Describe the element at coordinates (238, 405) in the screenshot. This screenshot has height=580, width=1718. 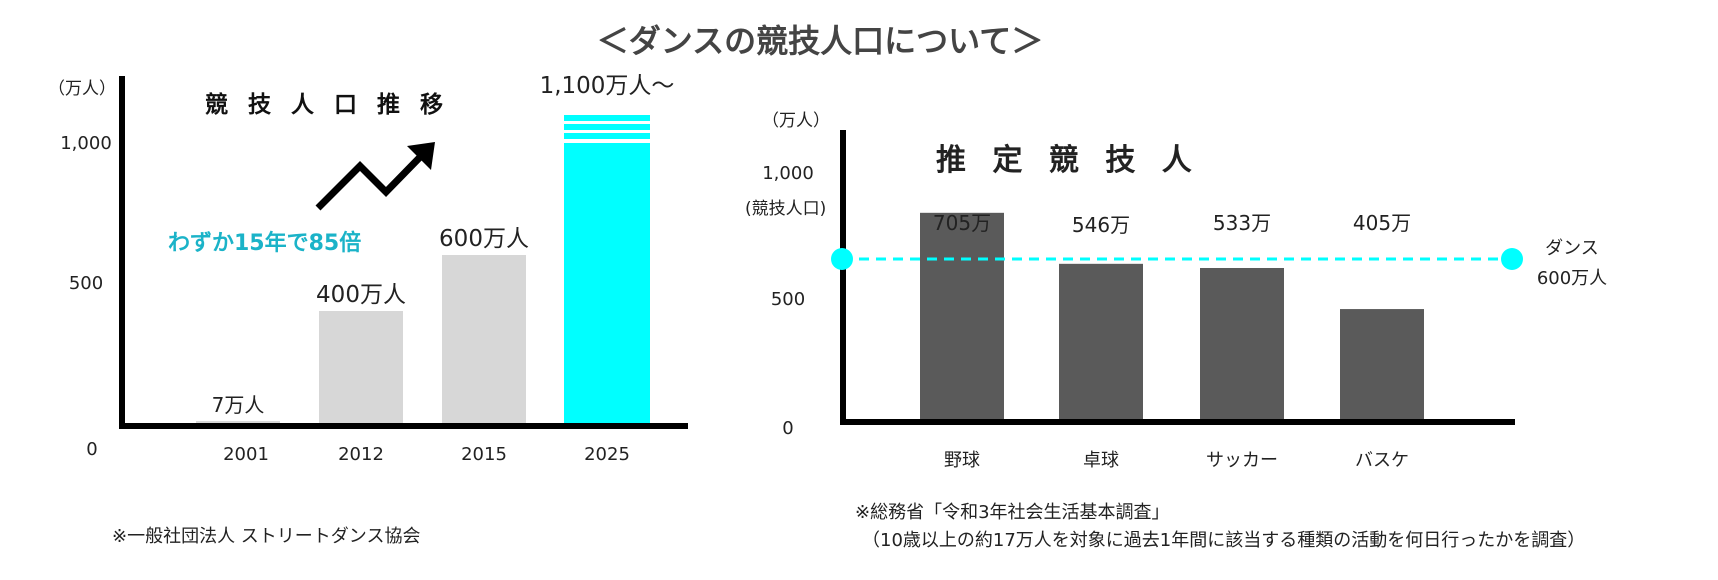
I see `left-data-label: 7万人` at that location.